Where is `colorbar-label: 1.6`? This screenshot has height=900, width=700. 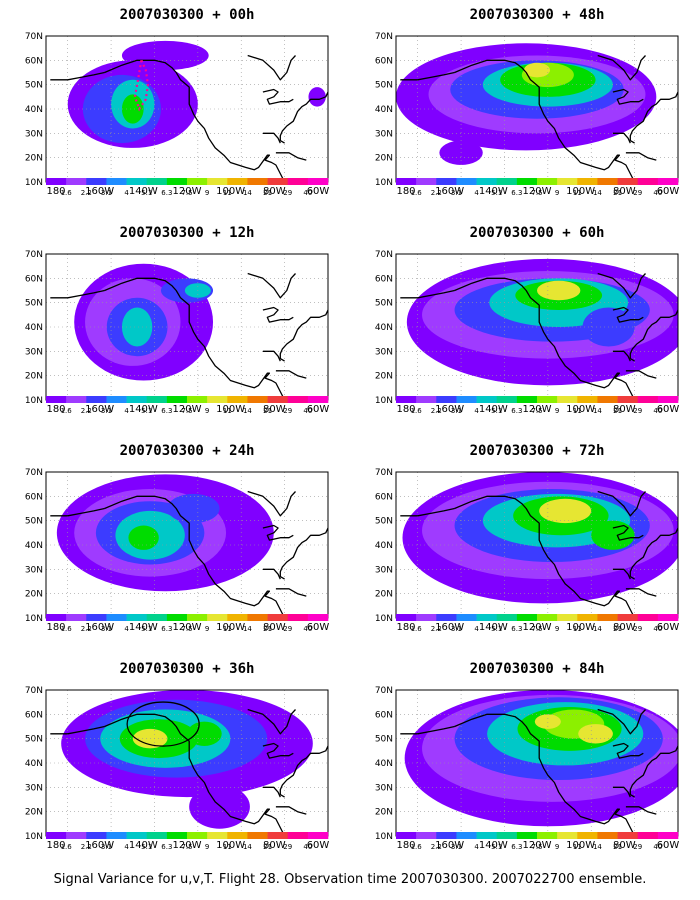 colorbar-label: 1.6 is located at coordinates (67, 193).